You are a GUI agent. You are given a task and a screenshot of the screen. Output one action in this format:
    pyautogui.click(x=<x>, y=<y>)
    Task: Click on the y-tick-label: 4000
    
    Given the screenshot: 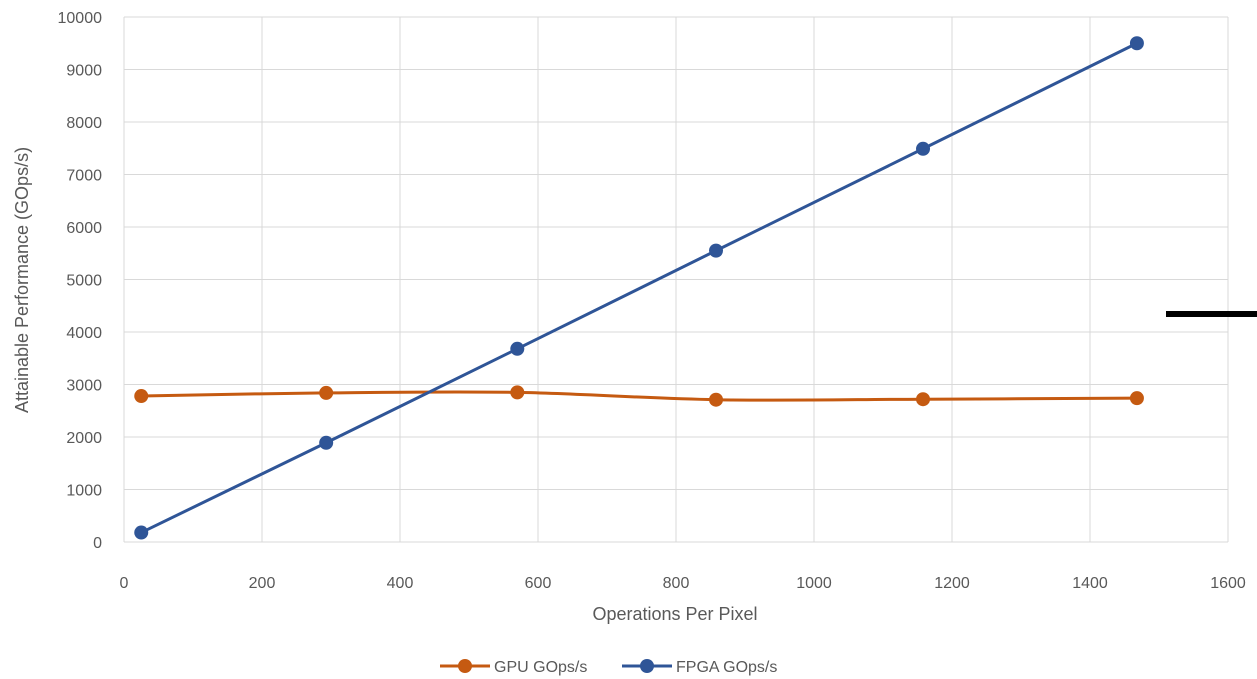 What is the action you would take?
    pyautogui.click(x=84, y=333)
    